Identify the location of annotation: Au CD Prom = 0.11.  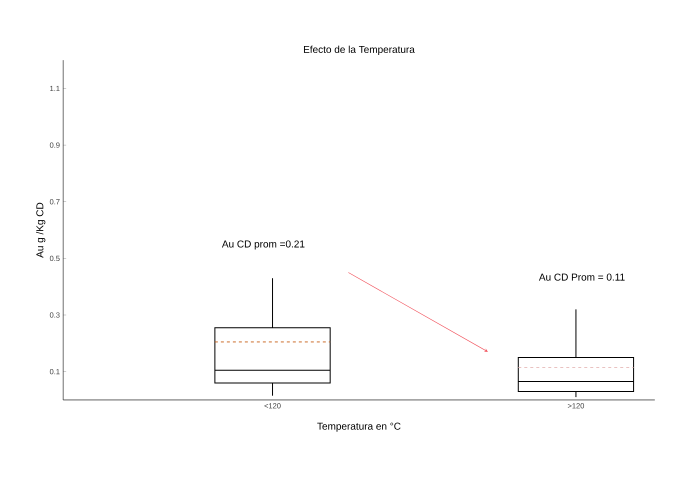
(581, 277).